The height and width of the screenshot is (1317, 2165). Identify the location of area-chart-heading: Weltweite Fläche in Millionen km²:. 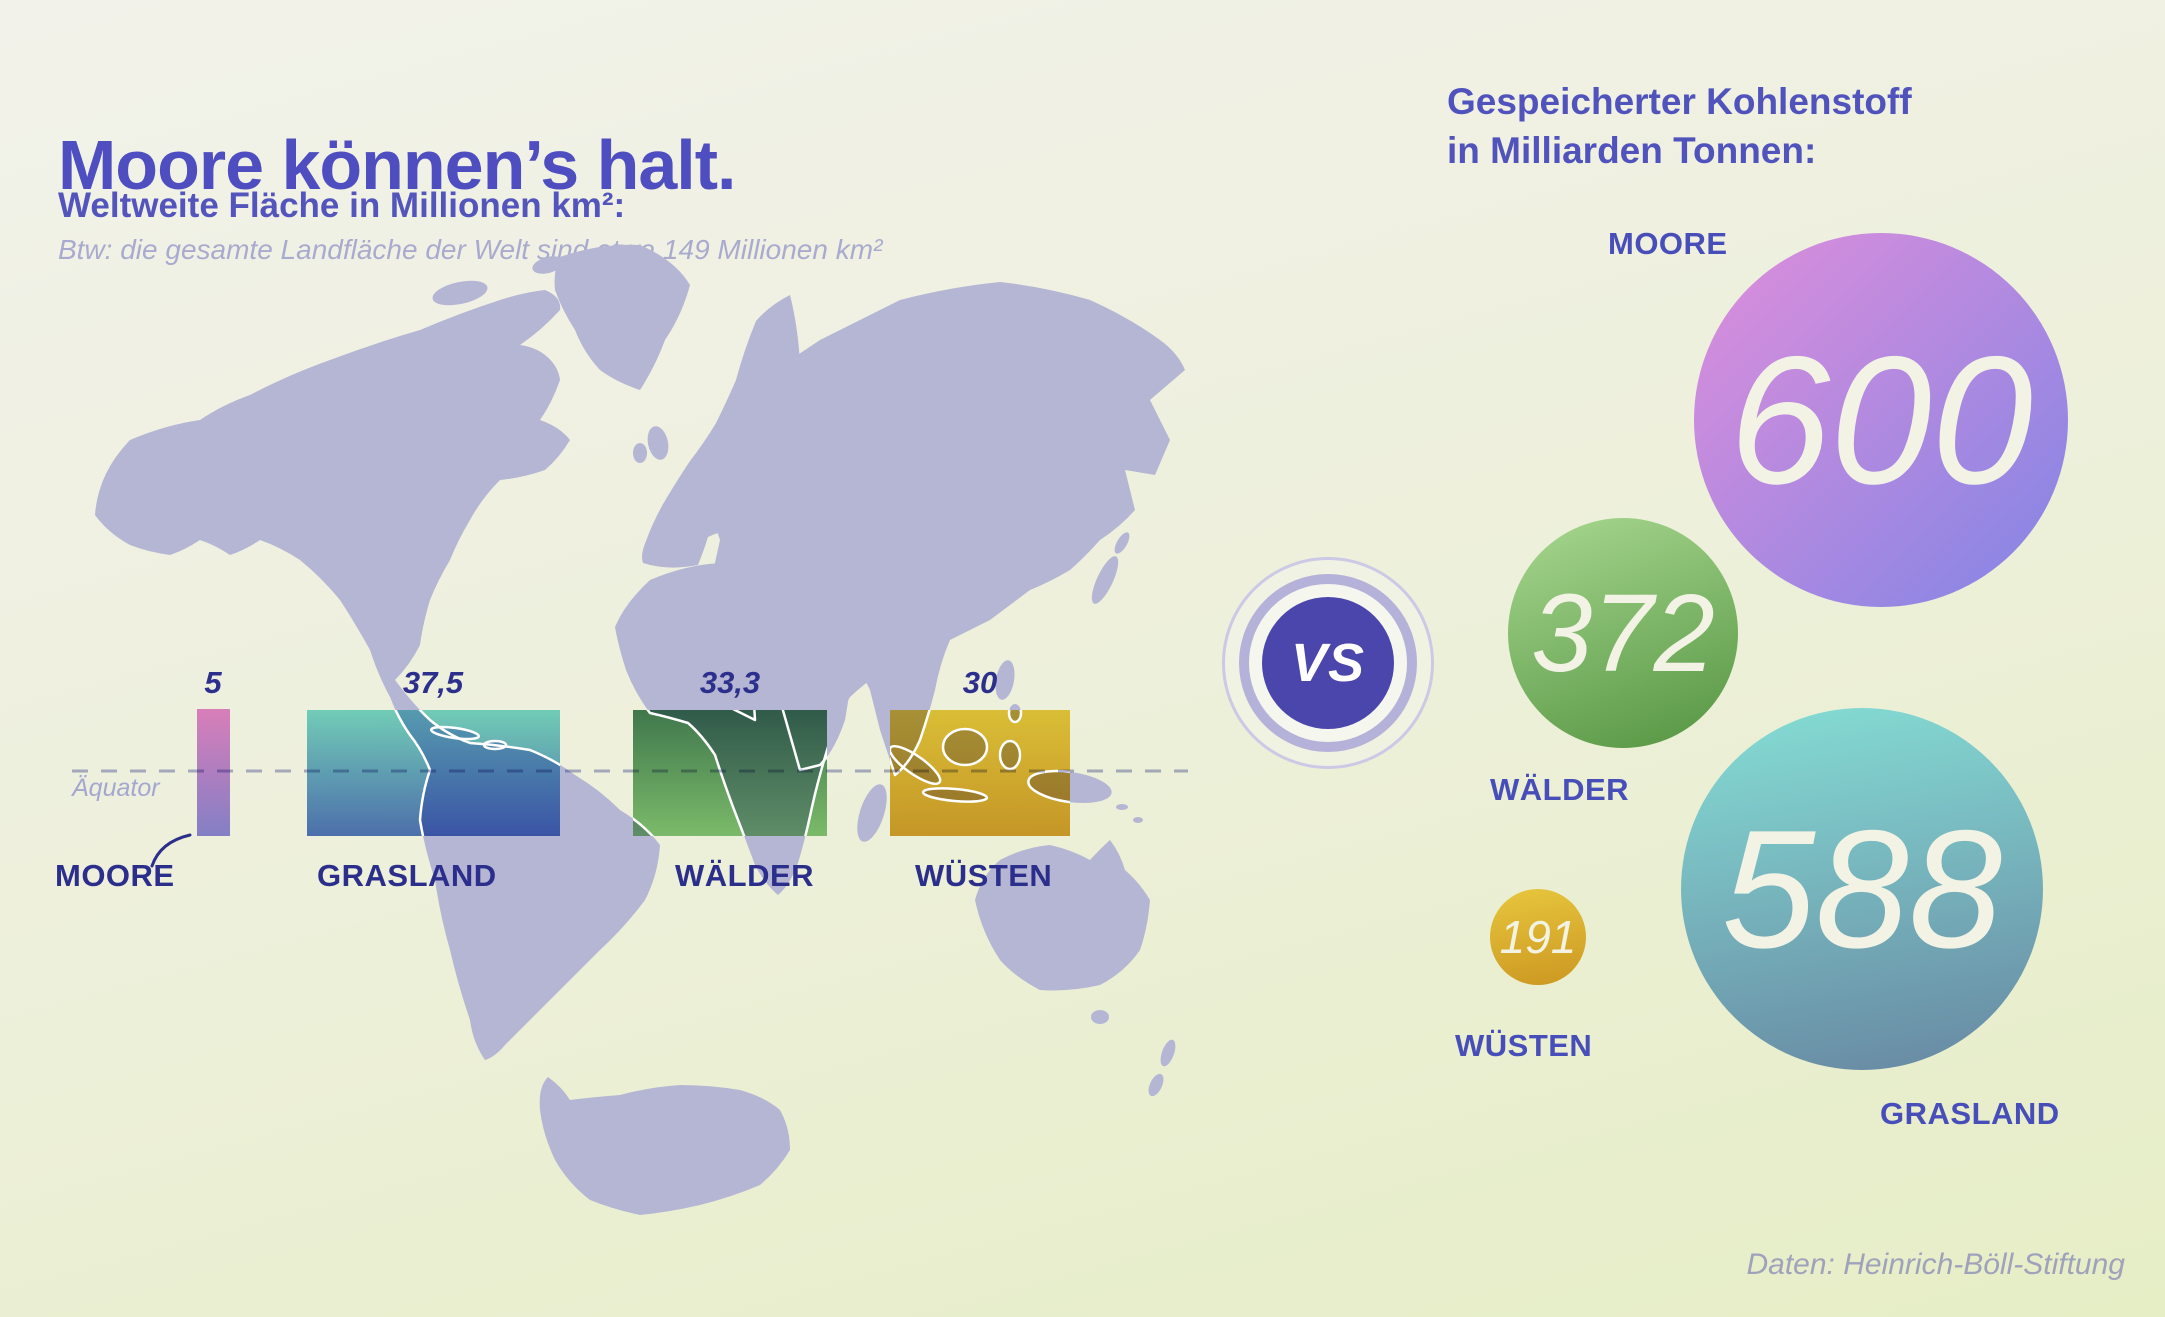
(342, 205).